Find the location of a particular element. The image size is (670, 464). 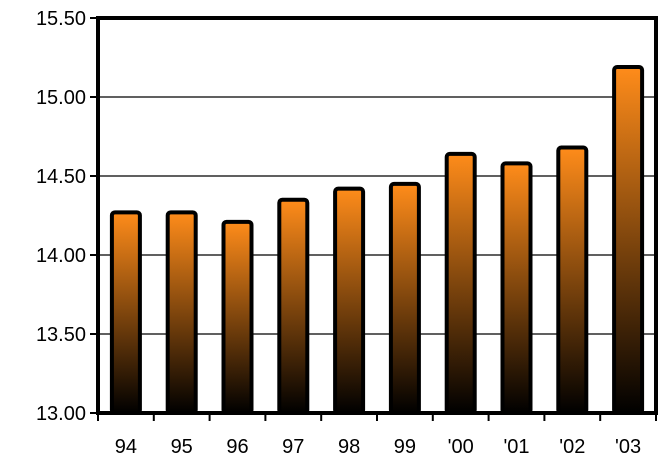

x-tick-label: '00 is located at coordinates (461, 447).